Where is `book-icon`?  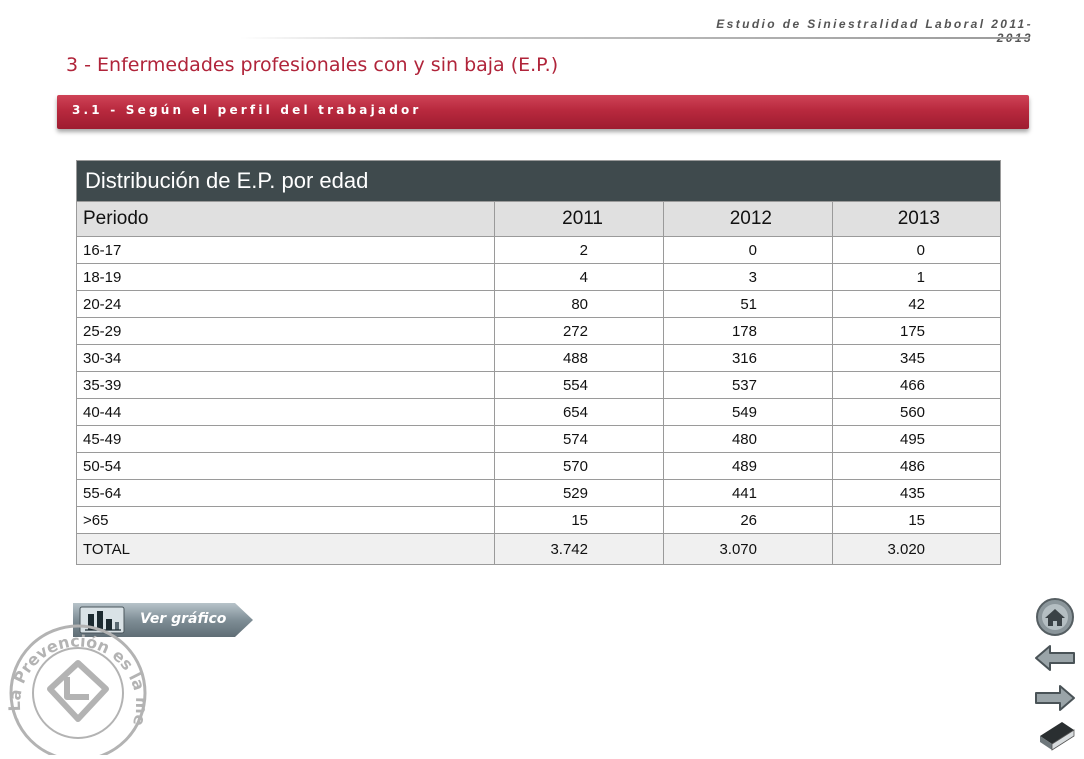 book-icon is located at coordinates (1057, 736).